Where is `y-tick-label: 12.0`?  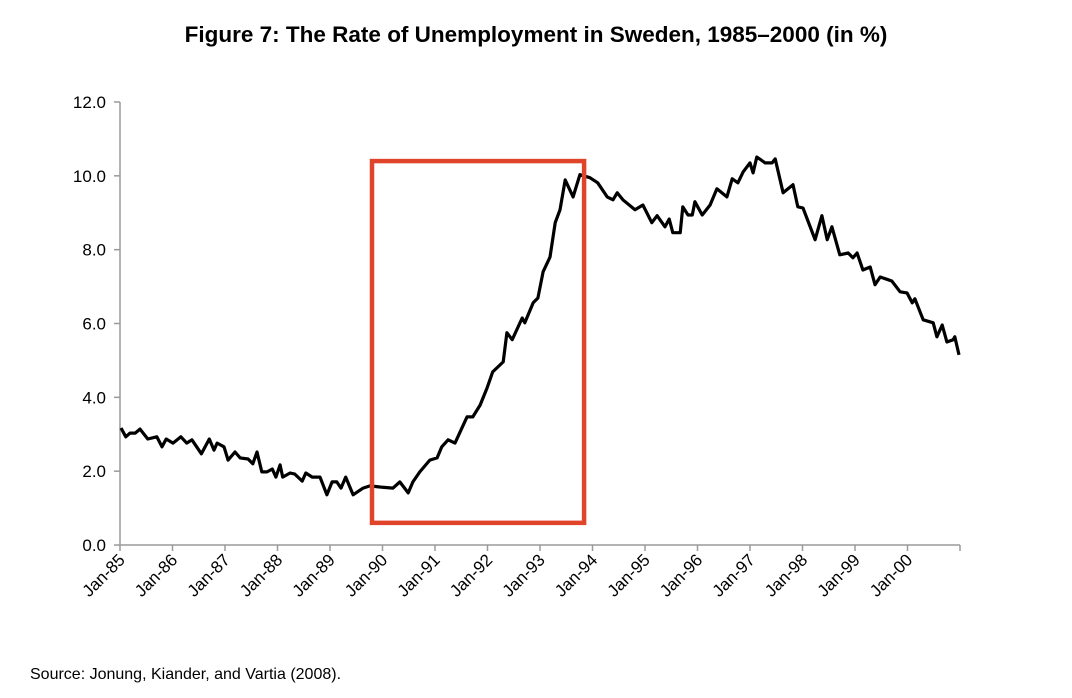 y-tick-label: 12.0 is located at coordinates (89, 102).